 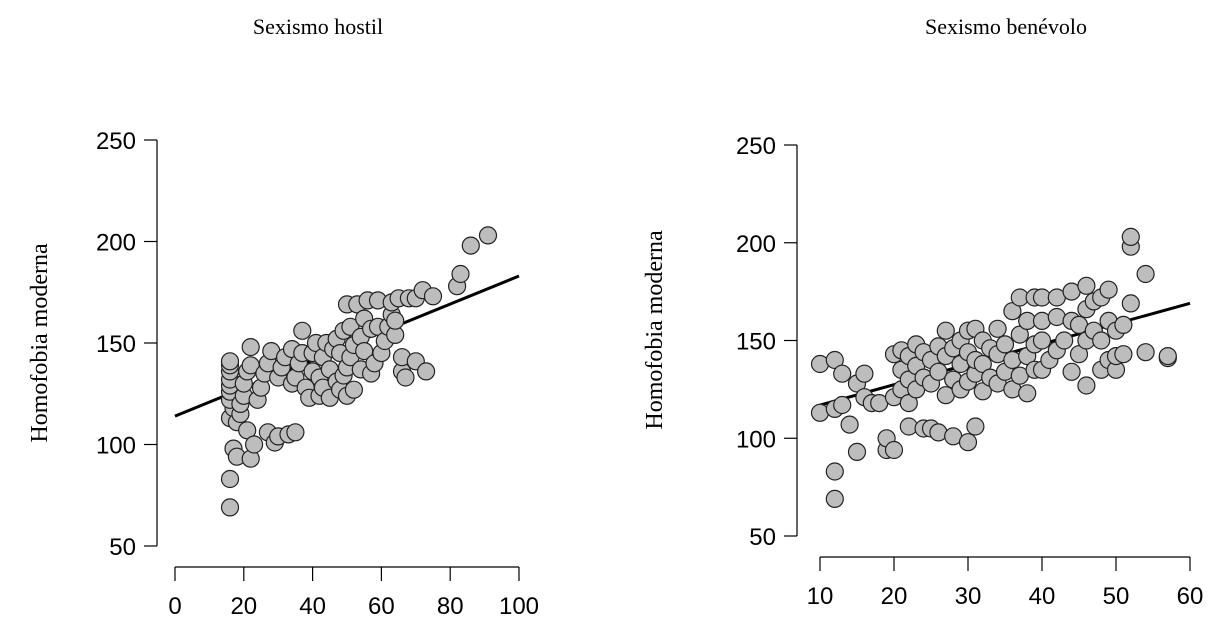 I want to click on chart-title: Sexismo benévolo, so click(x=1006, y=26).